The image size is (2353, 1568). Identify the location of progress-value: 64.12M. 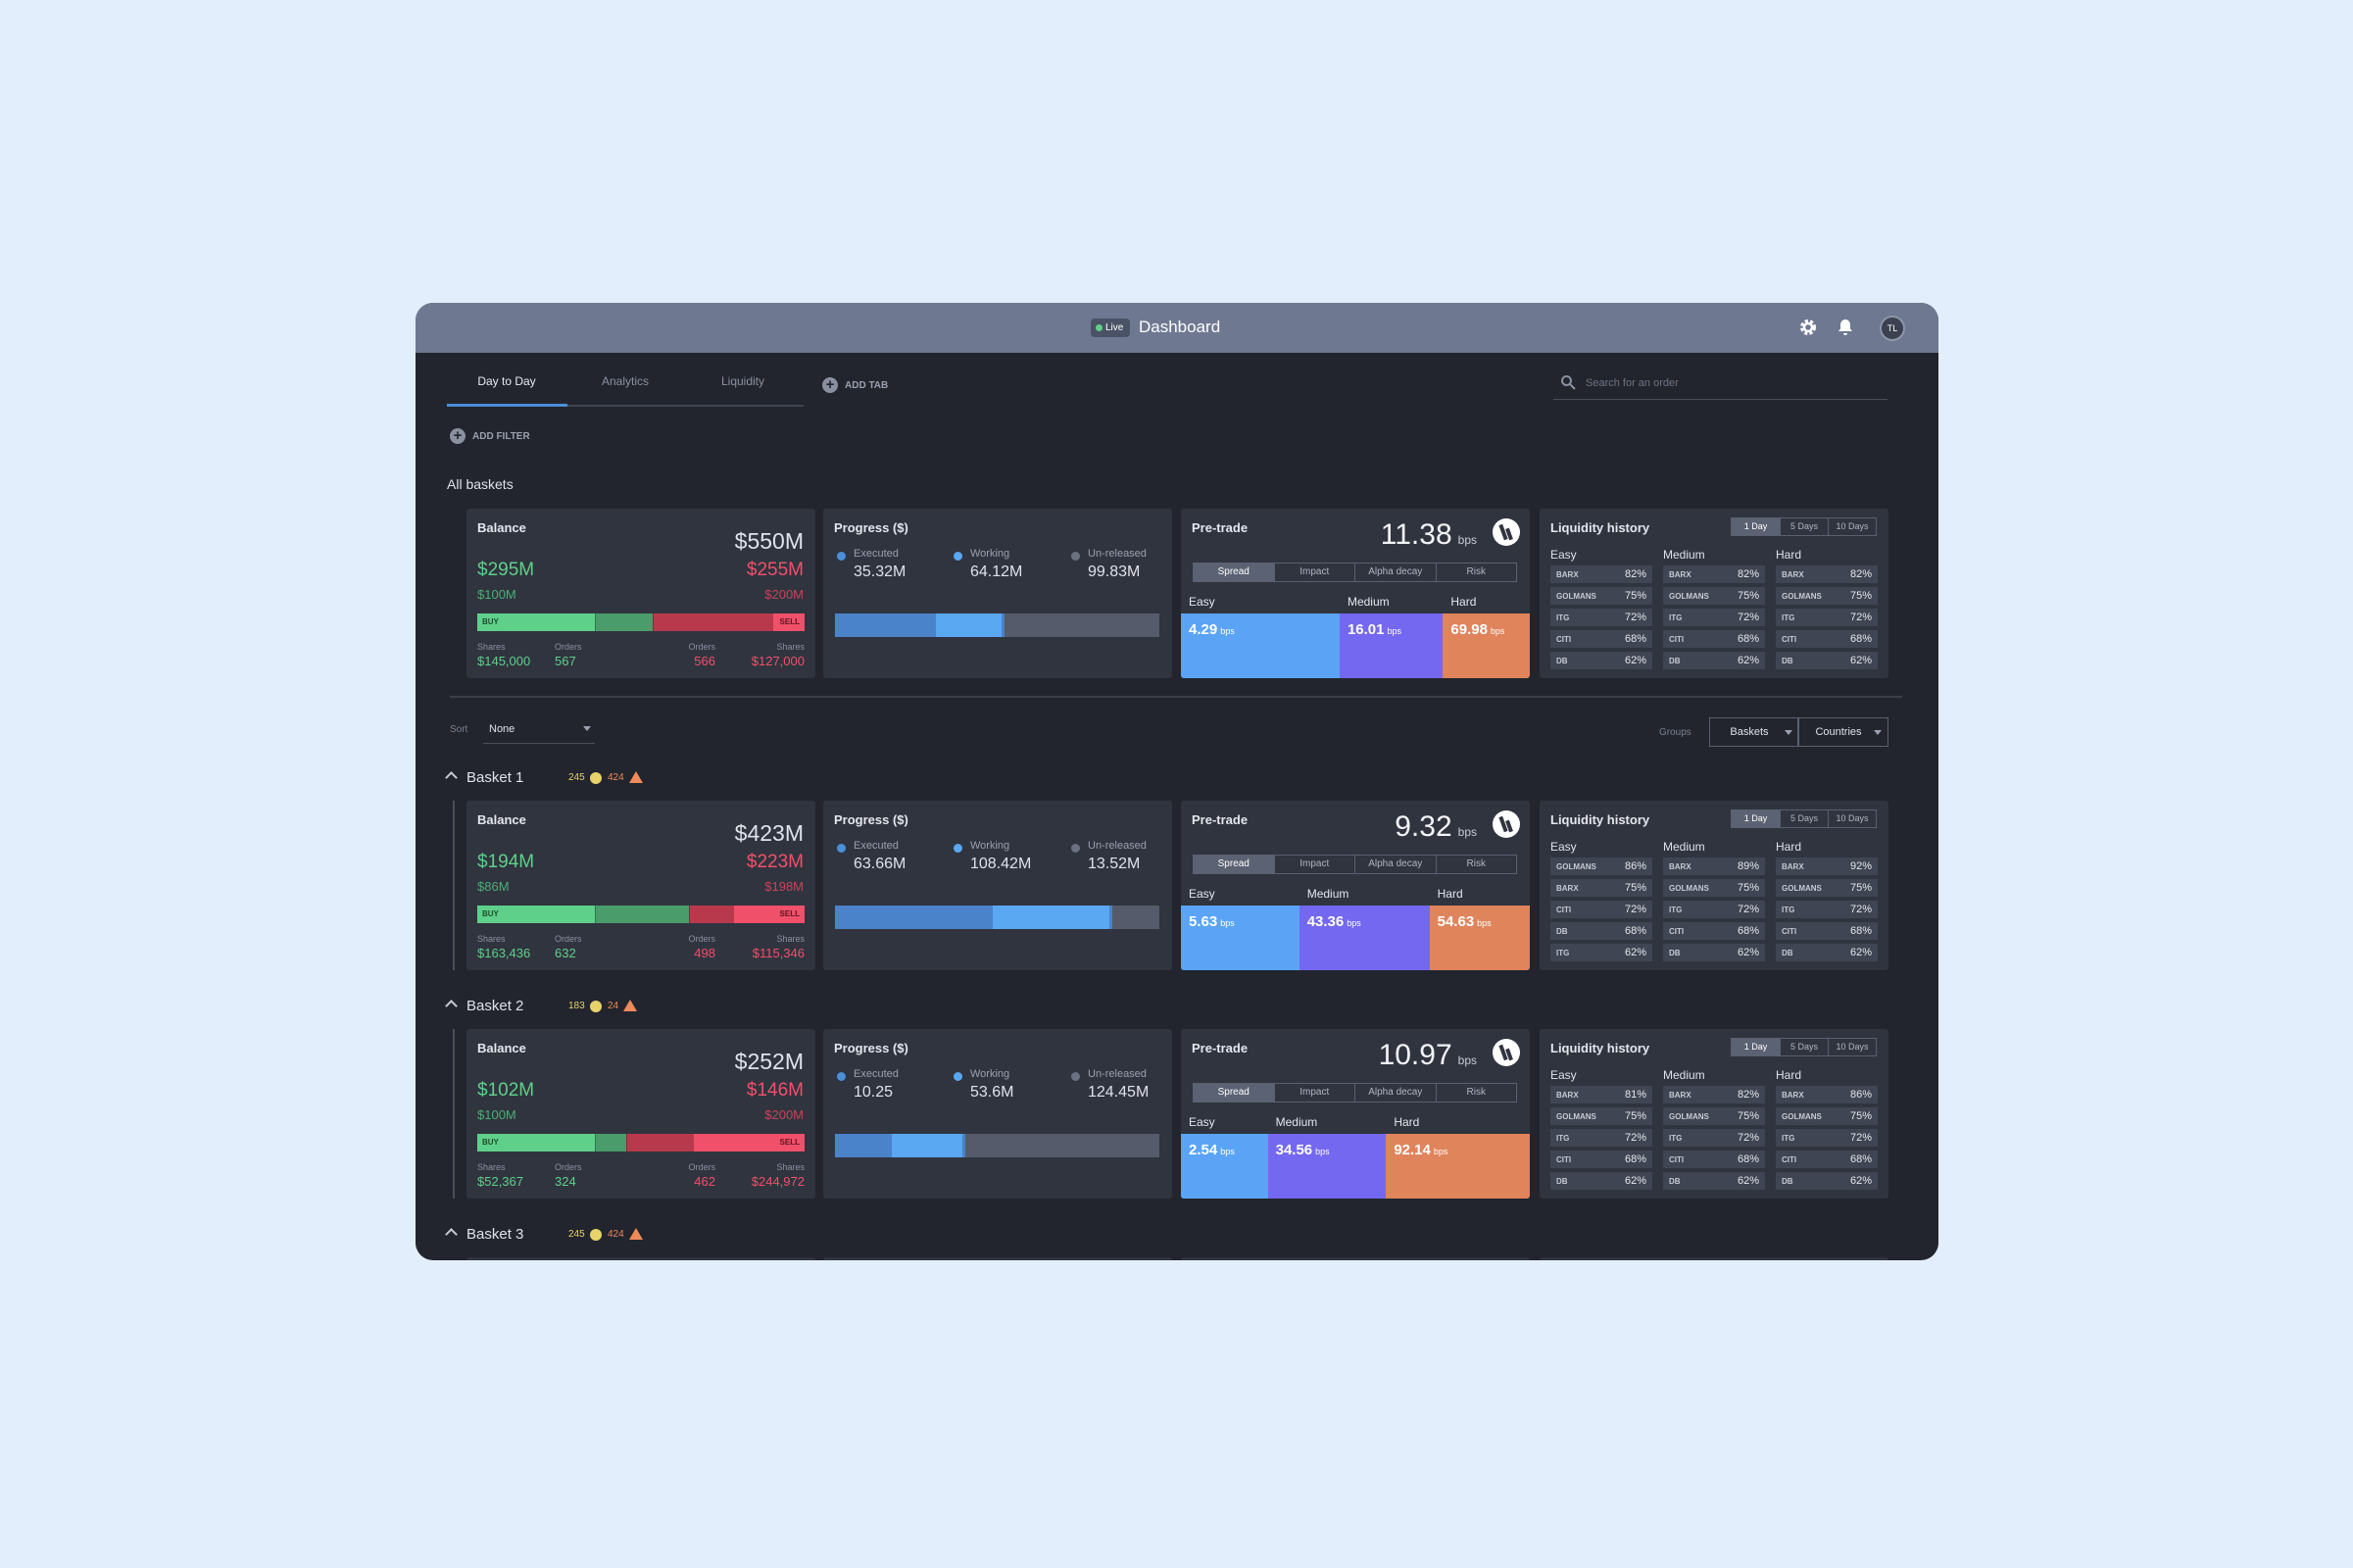
(997, 572).